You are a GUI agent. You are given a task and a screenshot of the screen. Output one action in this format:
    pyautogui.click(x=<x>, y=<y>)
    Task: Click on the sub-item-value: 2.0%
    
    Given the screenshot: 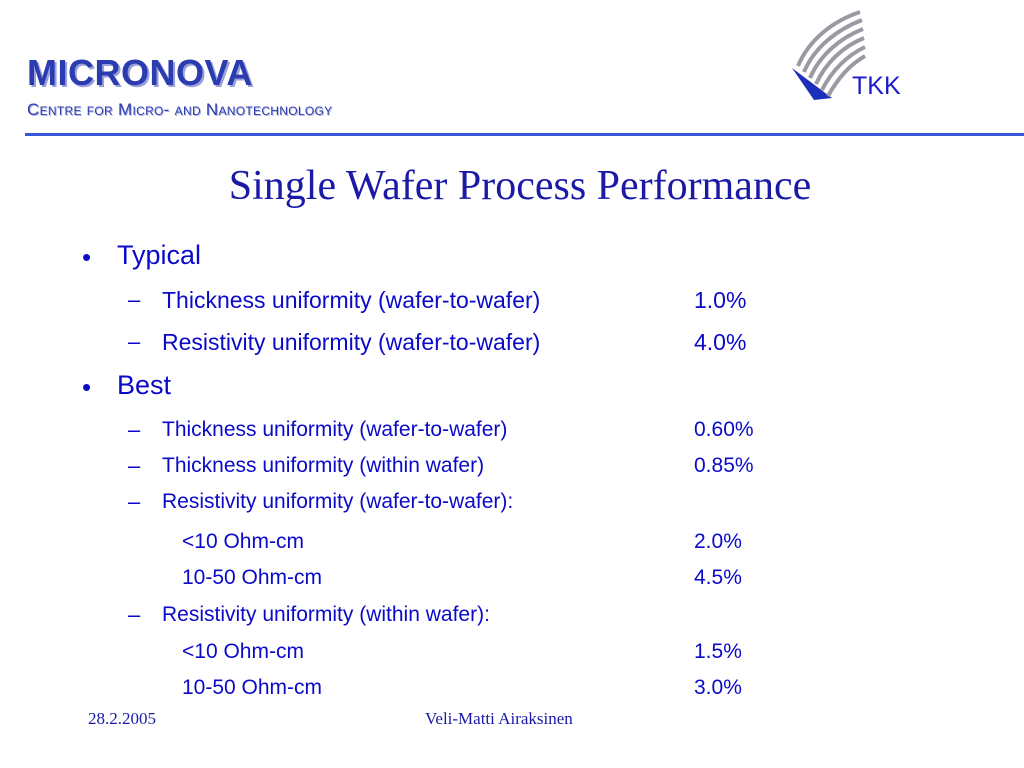 What is the action you would take?
    pyautogui.click(x=718, y=541)
    